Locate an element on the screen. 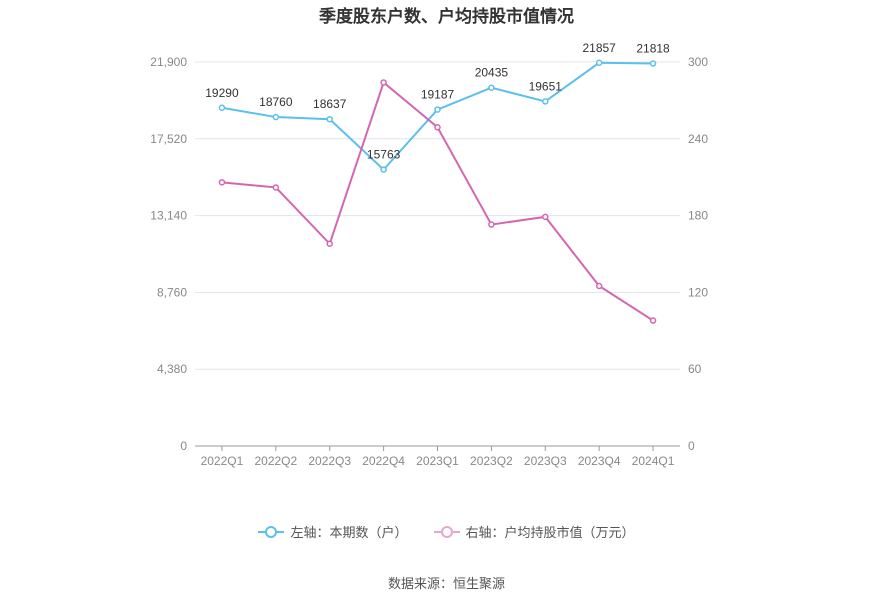  legend: 左轴：本期数（户） 右轴：户均持股市值（万元） is located at coordinates (446, 531).